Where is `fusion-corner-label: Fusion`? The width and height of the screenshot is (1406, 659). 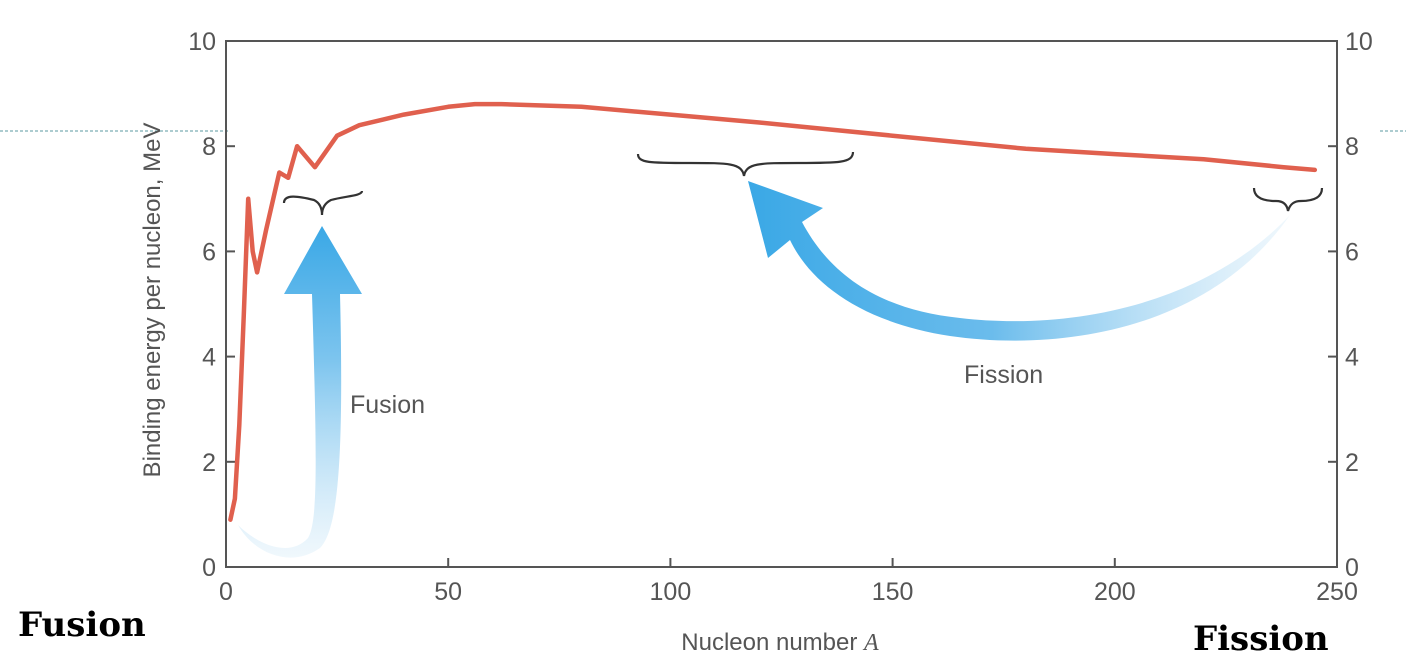
fusion-corner-label: Fusion is located at coordinates (82, 625).